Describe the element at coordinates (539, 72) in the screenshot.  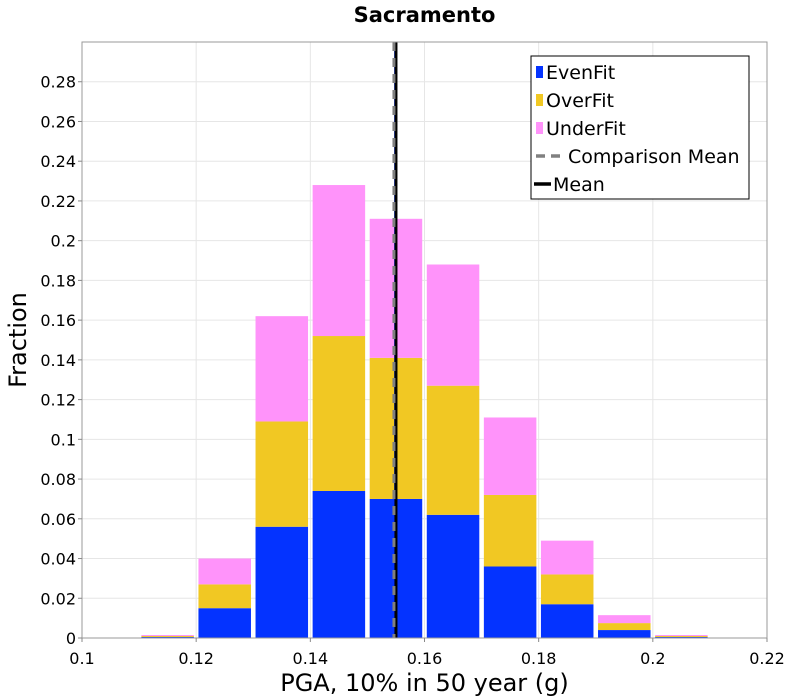
I see `legend-swatch-evenfit` at that location.